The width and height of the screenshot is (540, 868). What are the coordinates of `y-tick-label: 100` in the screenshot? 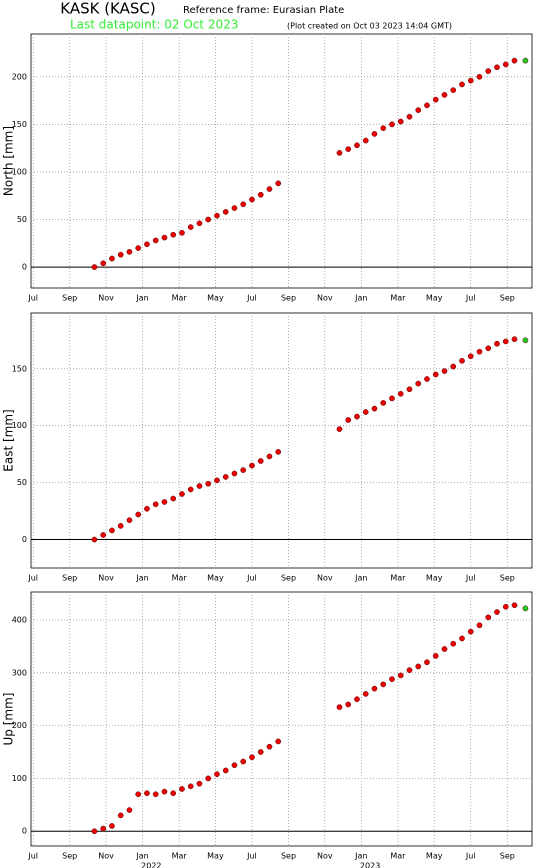 It's located at (19, 425).